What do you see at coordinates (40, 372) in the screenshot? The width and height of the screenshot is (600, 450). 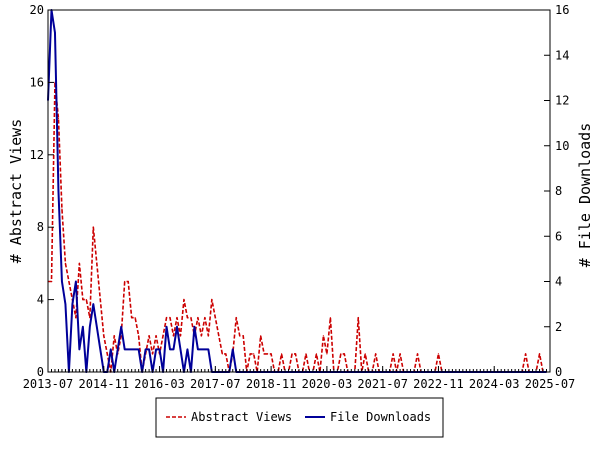 I see `y-left-tick-label: 0` at bounding box center [40, 372].